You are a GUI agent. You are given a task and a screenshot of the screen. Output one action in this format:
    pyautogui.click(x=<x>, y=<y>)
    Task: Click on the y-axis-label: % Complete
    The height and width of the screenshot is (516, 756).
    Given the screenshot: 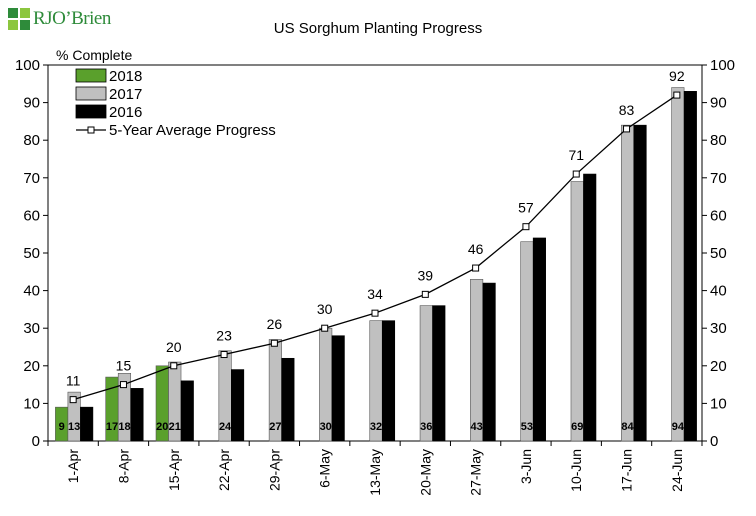 What is the action you would take?
    pyautogui.click(x=94, y=55)
    